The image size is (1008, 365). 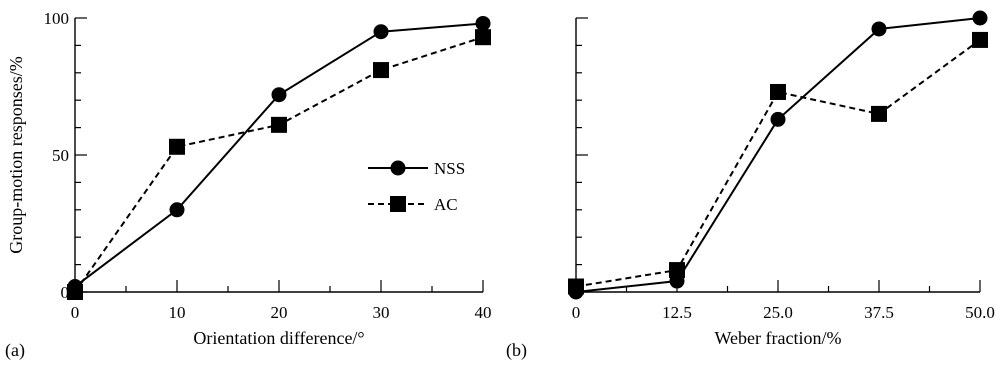 What do you see at coordinates (416, 168) in the screenshot?
I see `legend-item-nss: NSS` at bounding box center [416, 168].